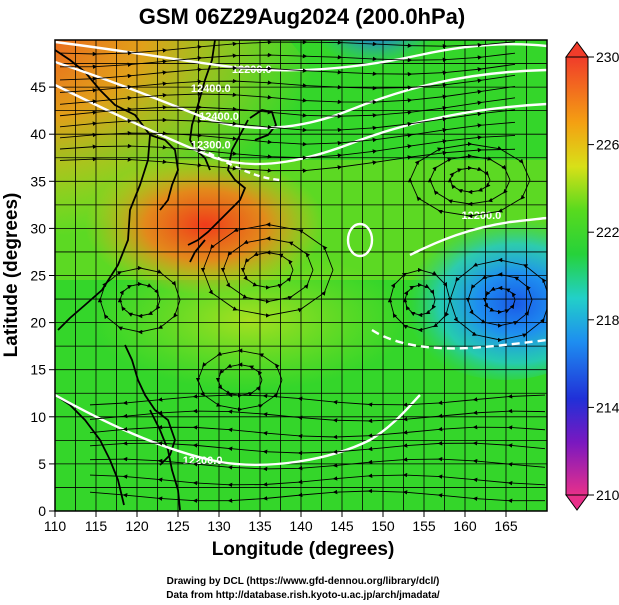 This screenshot has height=605, width=619. What do you see at coordinates (38, 370) in the screenshot?
I see `y-tick-label: 15` at bounding box center [38, 370].